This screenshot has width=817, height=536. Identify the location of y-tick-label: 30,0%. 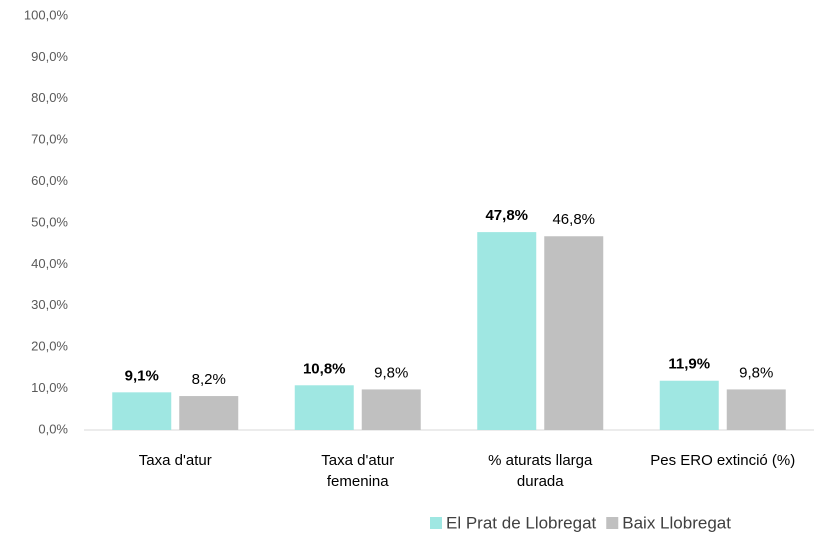
(49, 304).